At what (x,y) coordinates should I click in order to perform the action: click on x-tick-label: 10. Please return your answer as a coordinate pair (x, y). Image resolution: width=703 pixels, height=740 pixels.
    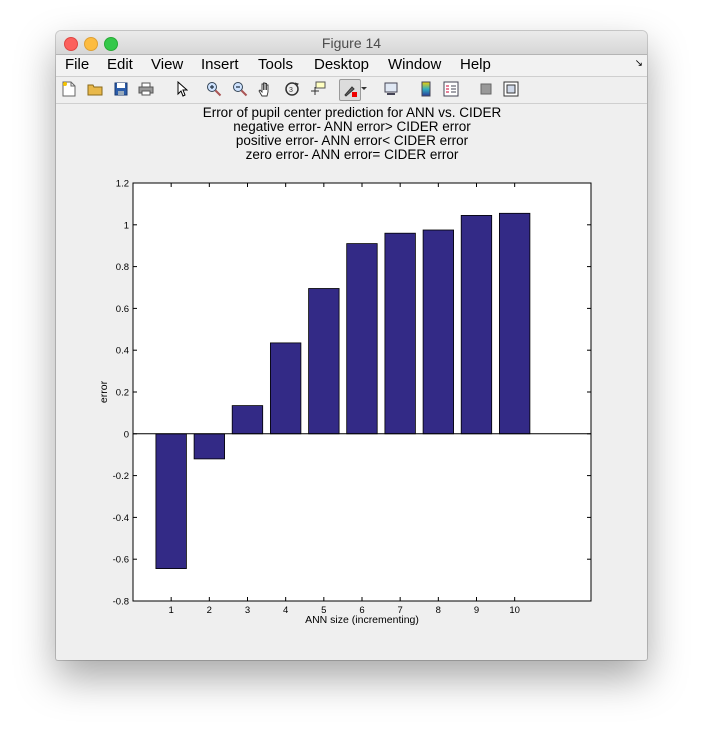
    Looking at the image, I should click on (514, 610).